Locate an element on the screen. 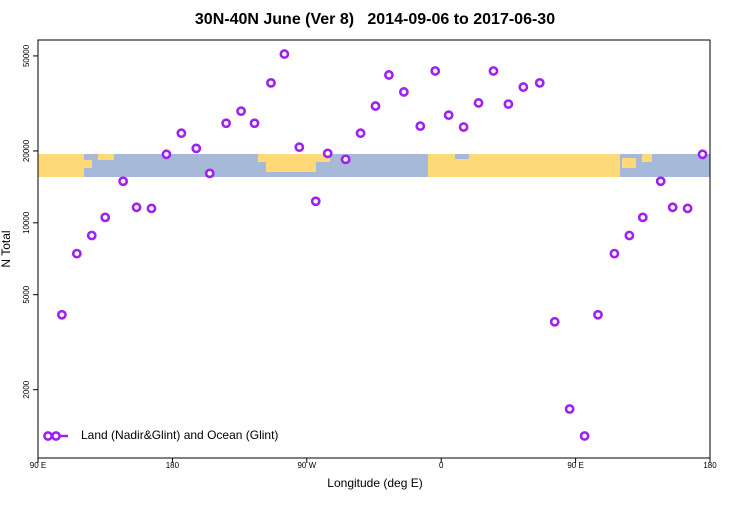 Image resolution: width=750 pixels, height=505 pixels. map-band is located at coordinates (374, 165).